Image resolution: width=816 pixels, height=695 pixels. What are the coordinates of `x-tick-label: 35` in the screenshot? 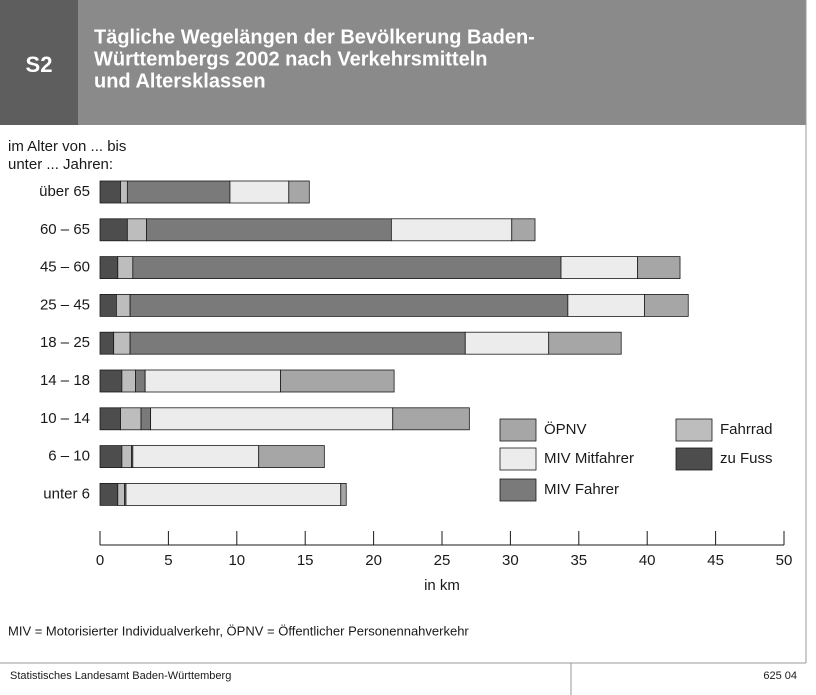 It's located at (578, 560).